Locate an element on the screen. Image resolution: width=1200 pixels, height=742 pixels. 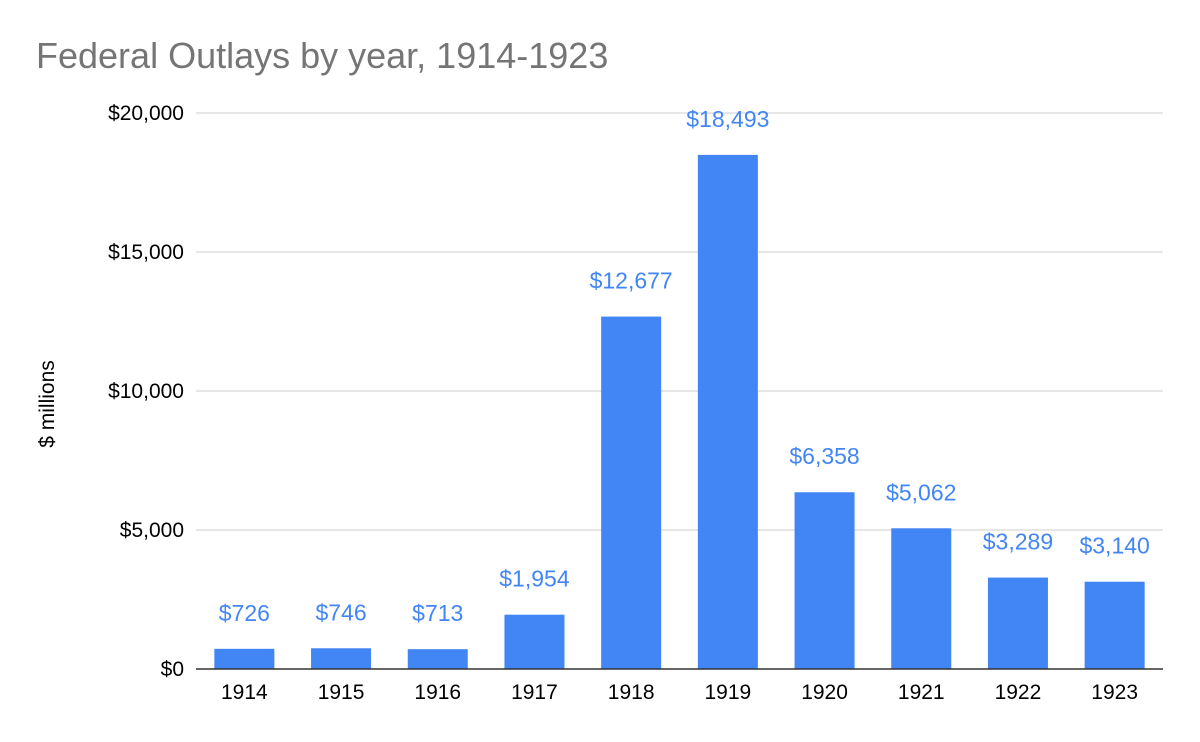
data-label: $18,493 is located at coordinates (727, 119).